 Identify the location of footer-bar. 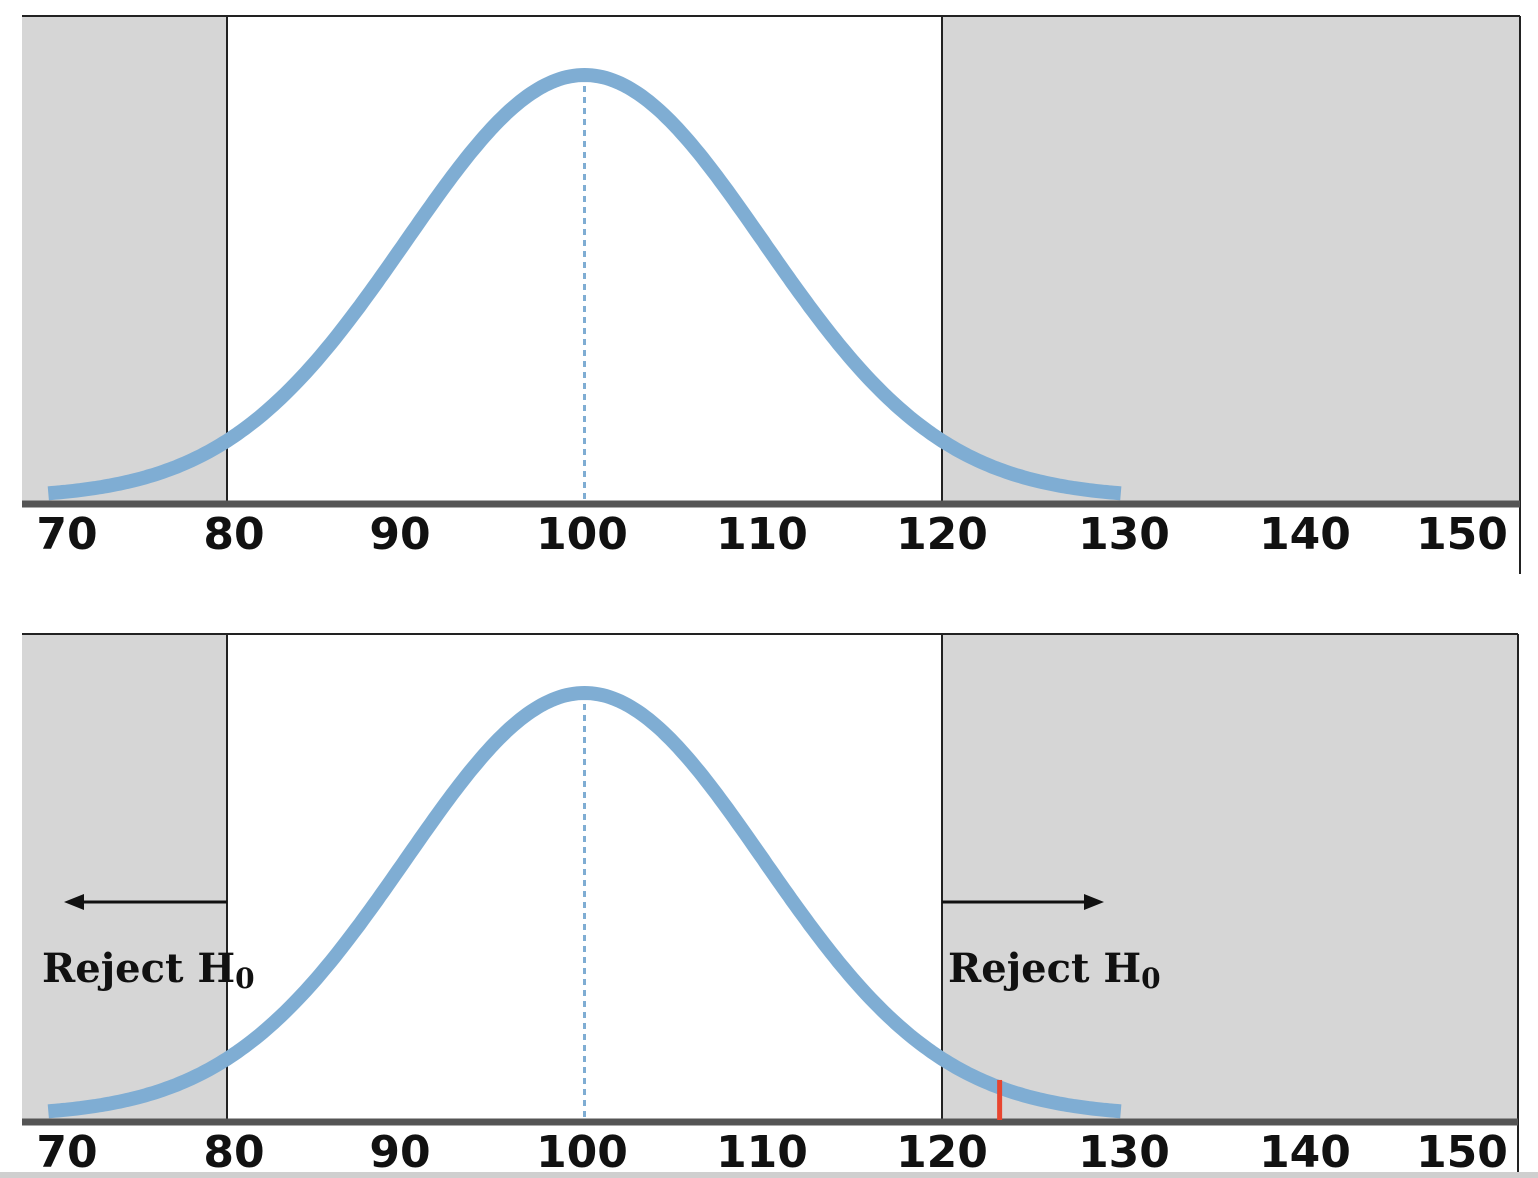
(769, 1175).